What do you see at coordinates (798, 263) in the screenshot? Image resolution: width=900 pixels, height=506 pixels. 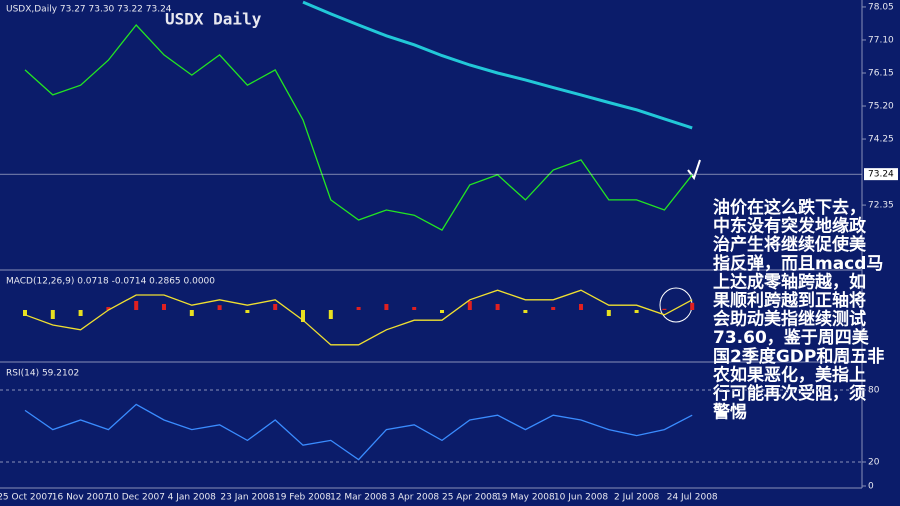 I see `note-line: 指反弹，而且macd马` at bounding box center [798, 263].